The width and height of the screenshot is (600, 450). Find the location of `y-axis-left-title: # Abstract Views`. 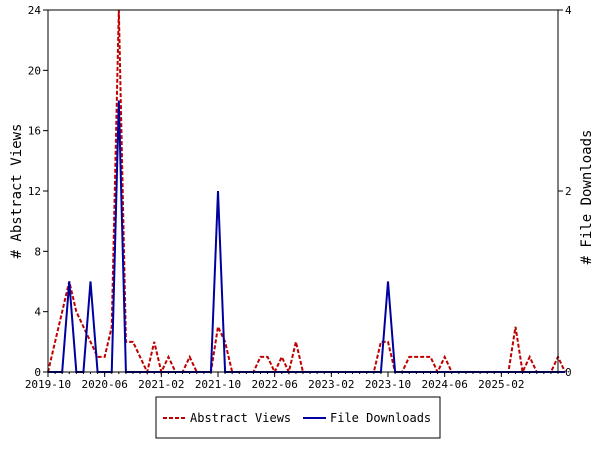

y-axis-left-title: # Abstract Views is located at coordinates (17, 191).